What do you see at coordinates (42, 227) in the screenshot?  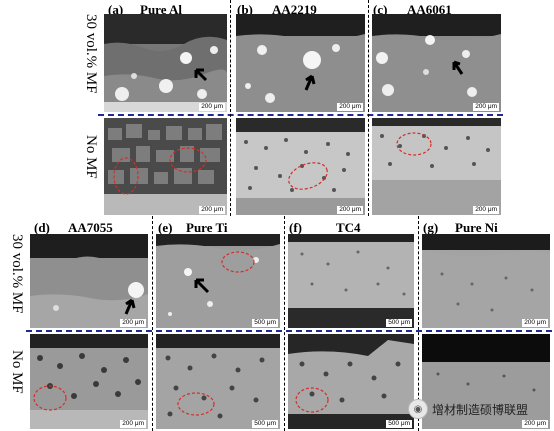 I see `panel-d-label: (d)` at bounding box center [42, 227].